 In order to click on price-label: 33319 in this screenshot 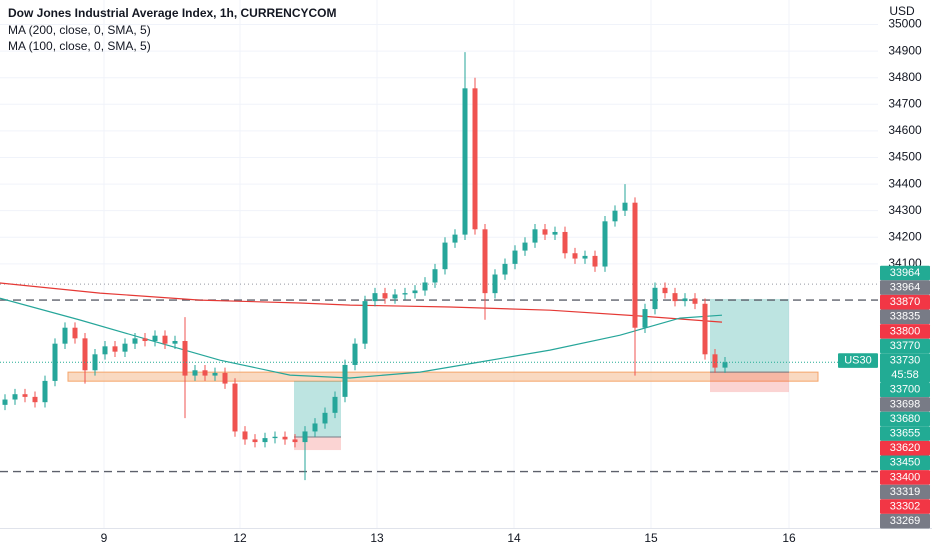, I will do `click(905, 492)`.